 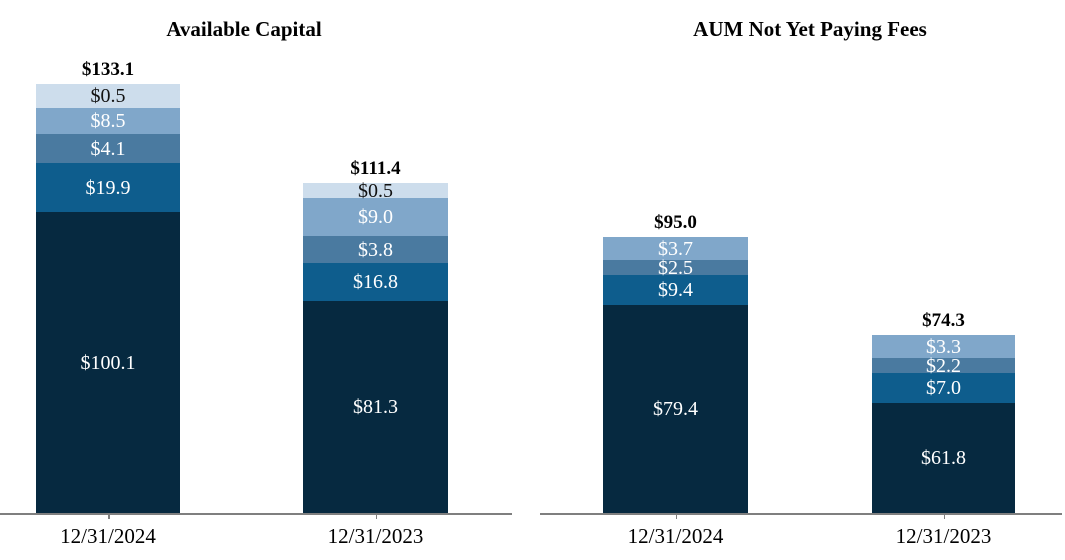 I want to click on bar-segment: $2.2, so click(x=943, y=365).